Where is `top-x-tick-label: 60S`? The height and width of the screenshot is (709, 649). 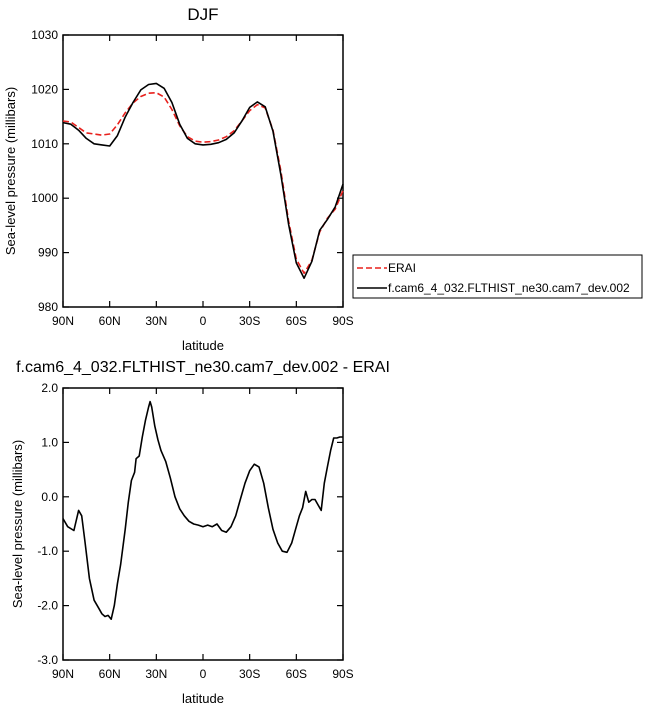 top-x-tick-label: 60S is located at coordinates (296, 321).